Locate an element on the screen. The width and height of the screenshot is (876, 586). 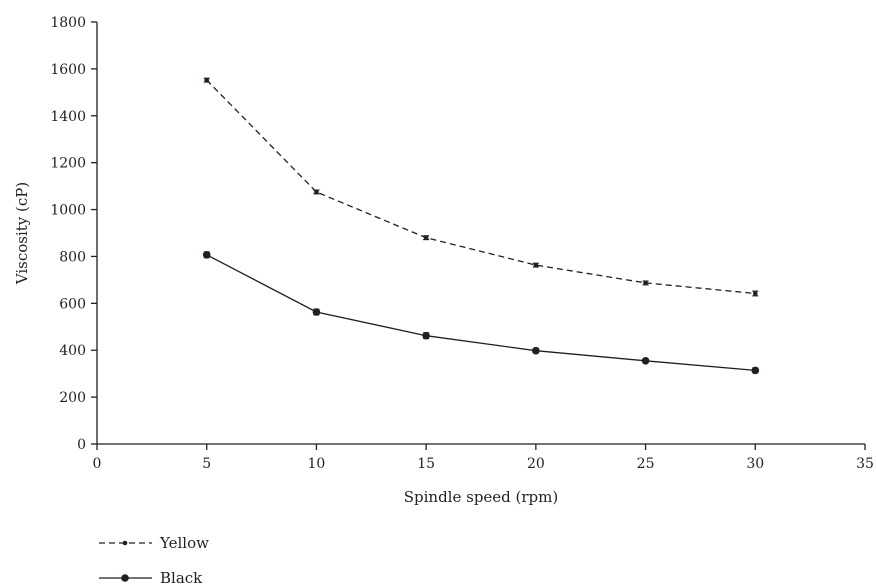
legend-label-yellow: Yellow is located at coordinates (184, 543).